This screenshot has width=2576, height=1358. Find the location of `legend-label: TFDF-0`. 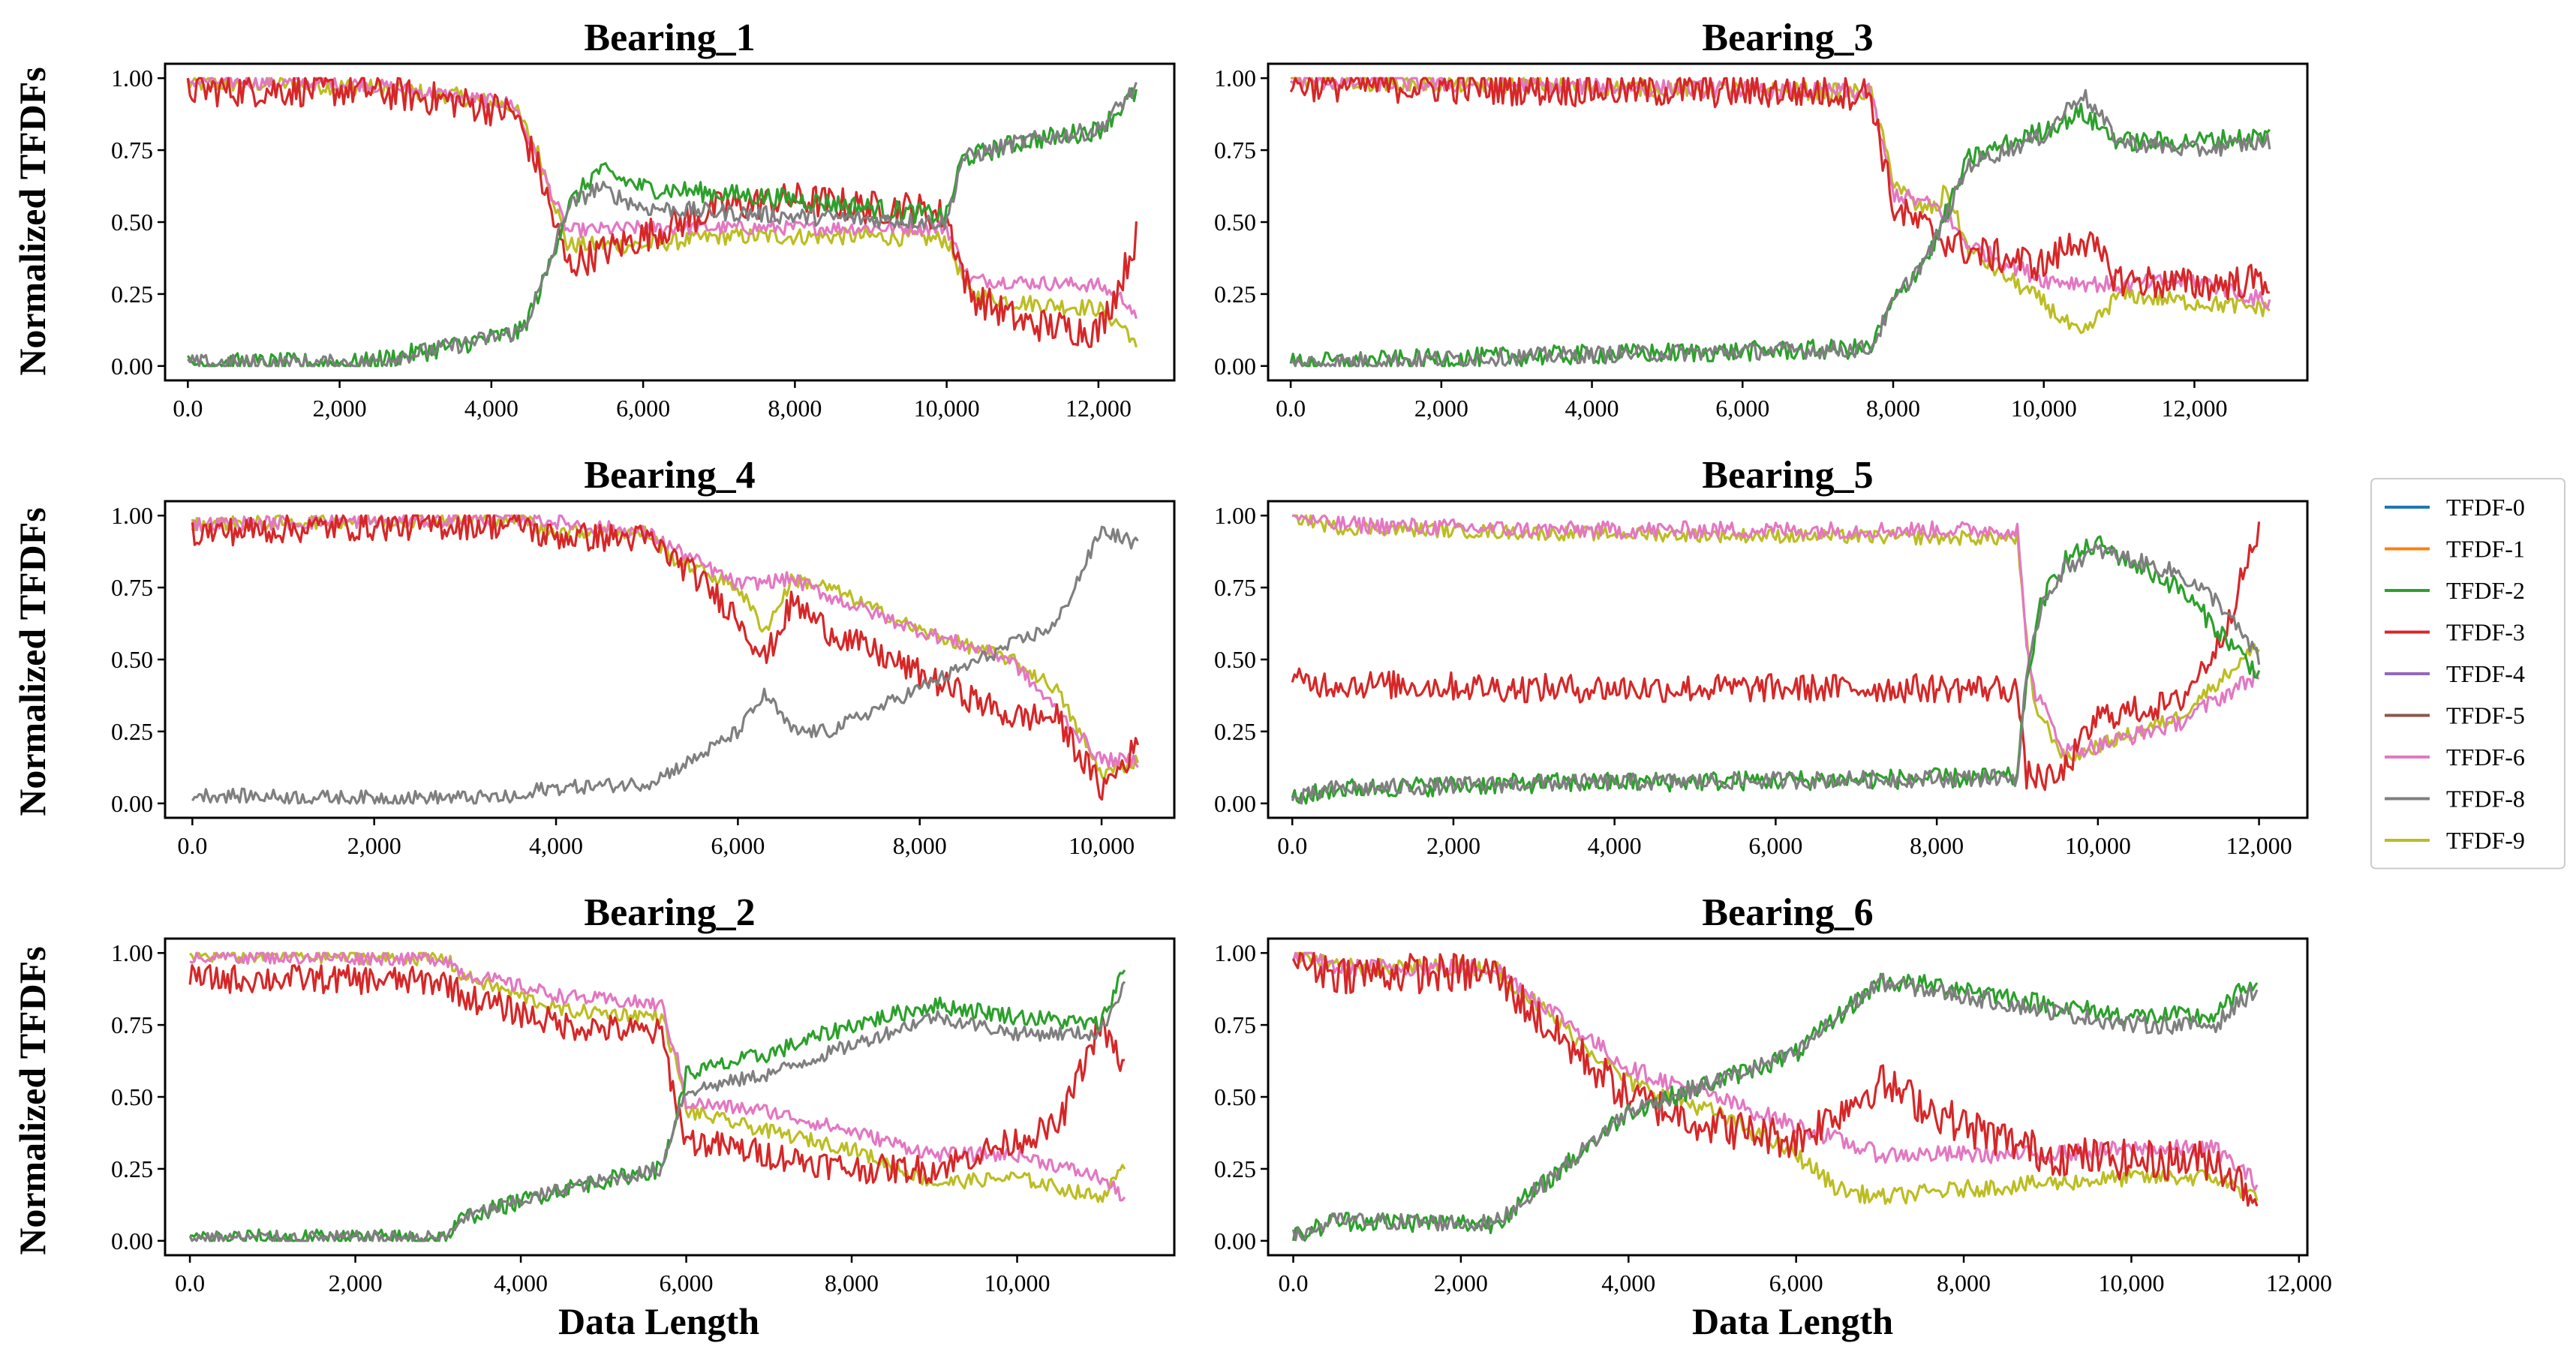

legend-label: TFDF-0 is located at coordinates (2485, 507).